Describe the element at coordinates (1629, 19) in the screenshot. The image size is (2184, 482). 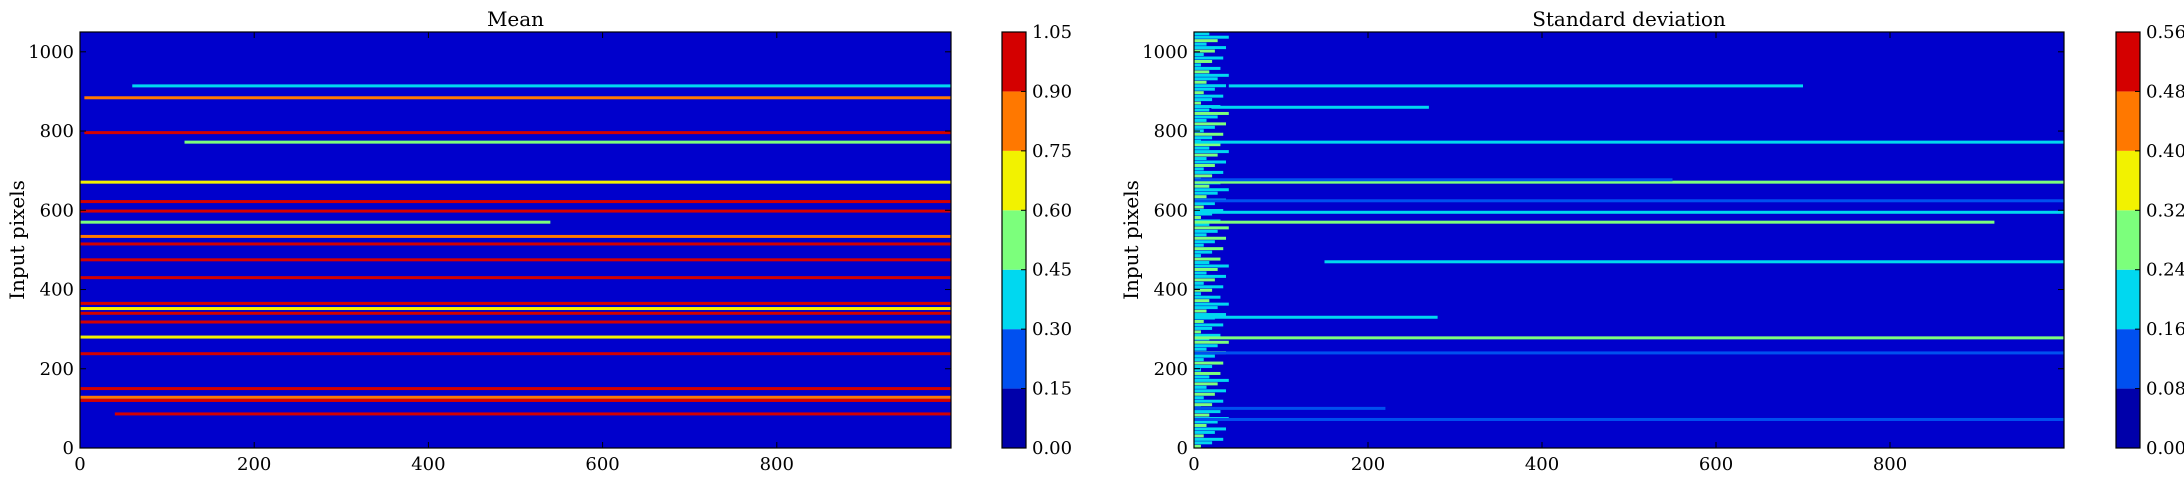
I see `std-chart-title: Standard deviation` at that location.